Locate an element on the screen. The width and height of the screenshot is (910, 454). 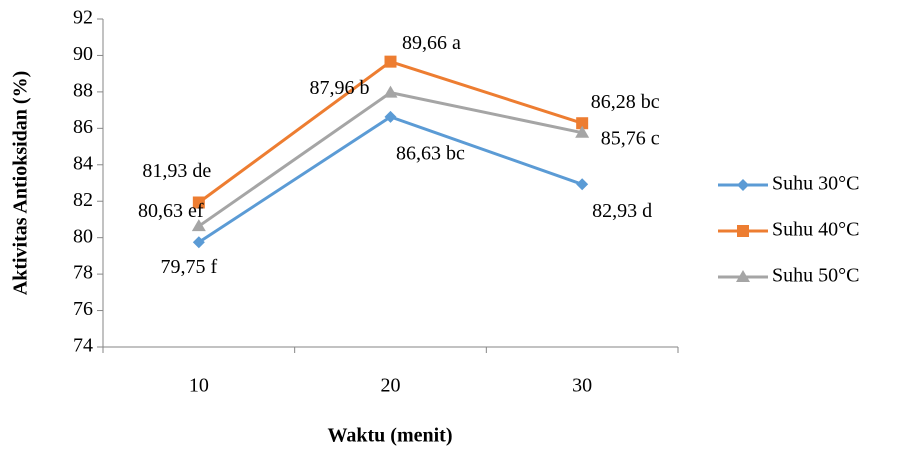
y-tick-label: 90 is located at coordinates (83, 54).